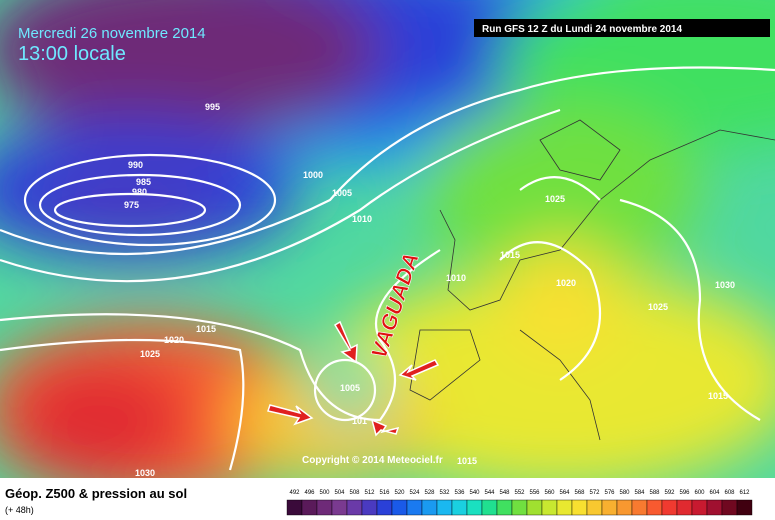 This screenshot has height=520, width=775. I want to click on date-label: Mercredi 26 novembre 2014, so click(112, 33).